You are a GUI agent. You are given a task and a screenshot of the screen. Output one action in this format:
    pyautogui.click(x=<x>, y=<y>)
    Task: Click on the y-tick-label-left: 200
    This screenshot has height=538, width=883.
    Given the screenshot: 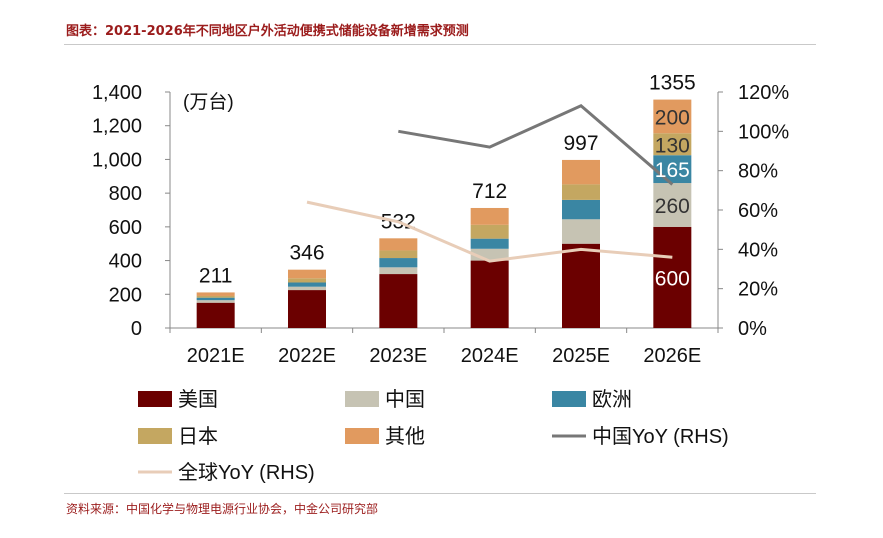 What is the action you would take?
    pyautogui.click(x=125, y=295)
    